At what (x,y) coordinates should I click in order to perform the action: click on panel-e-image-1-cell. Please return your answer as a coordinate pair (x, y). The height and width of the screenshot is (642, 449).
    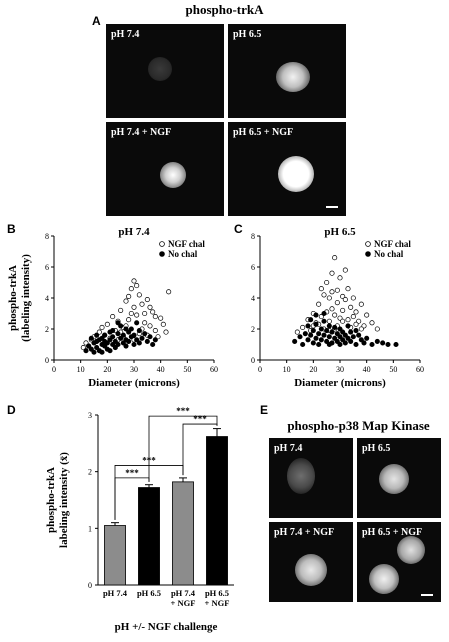
    Looking at the image, I should click on (301, 476).